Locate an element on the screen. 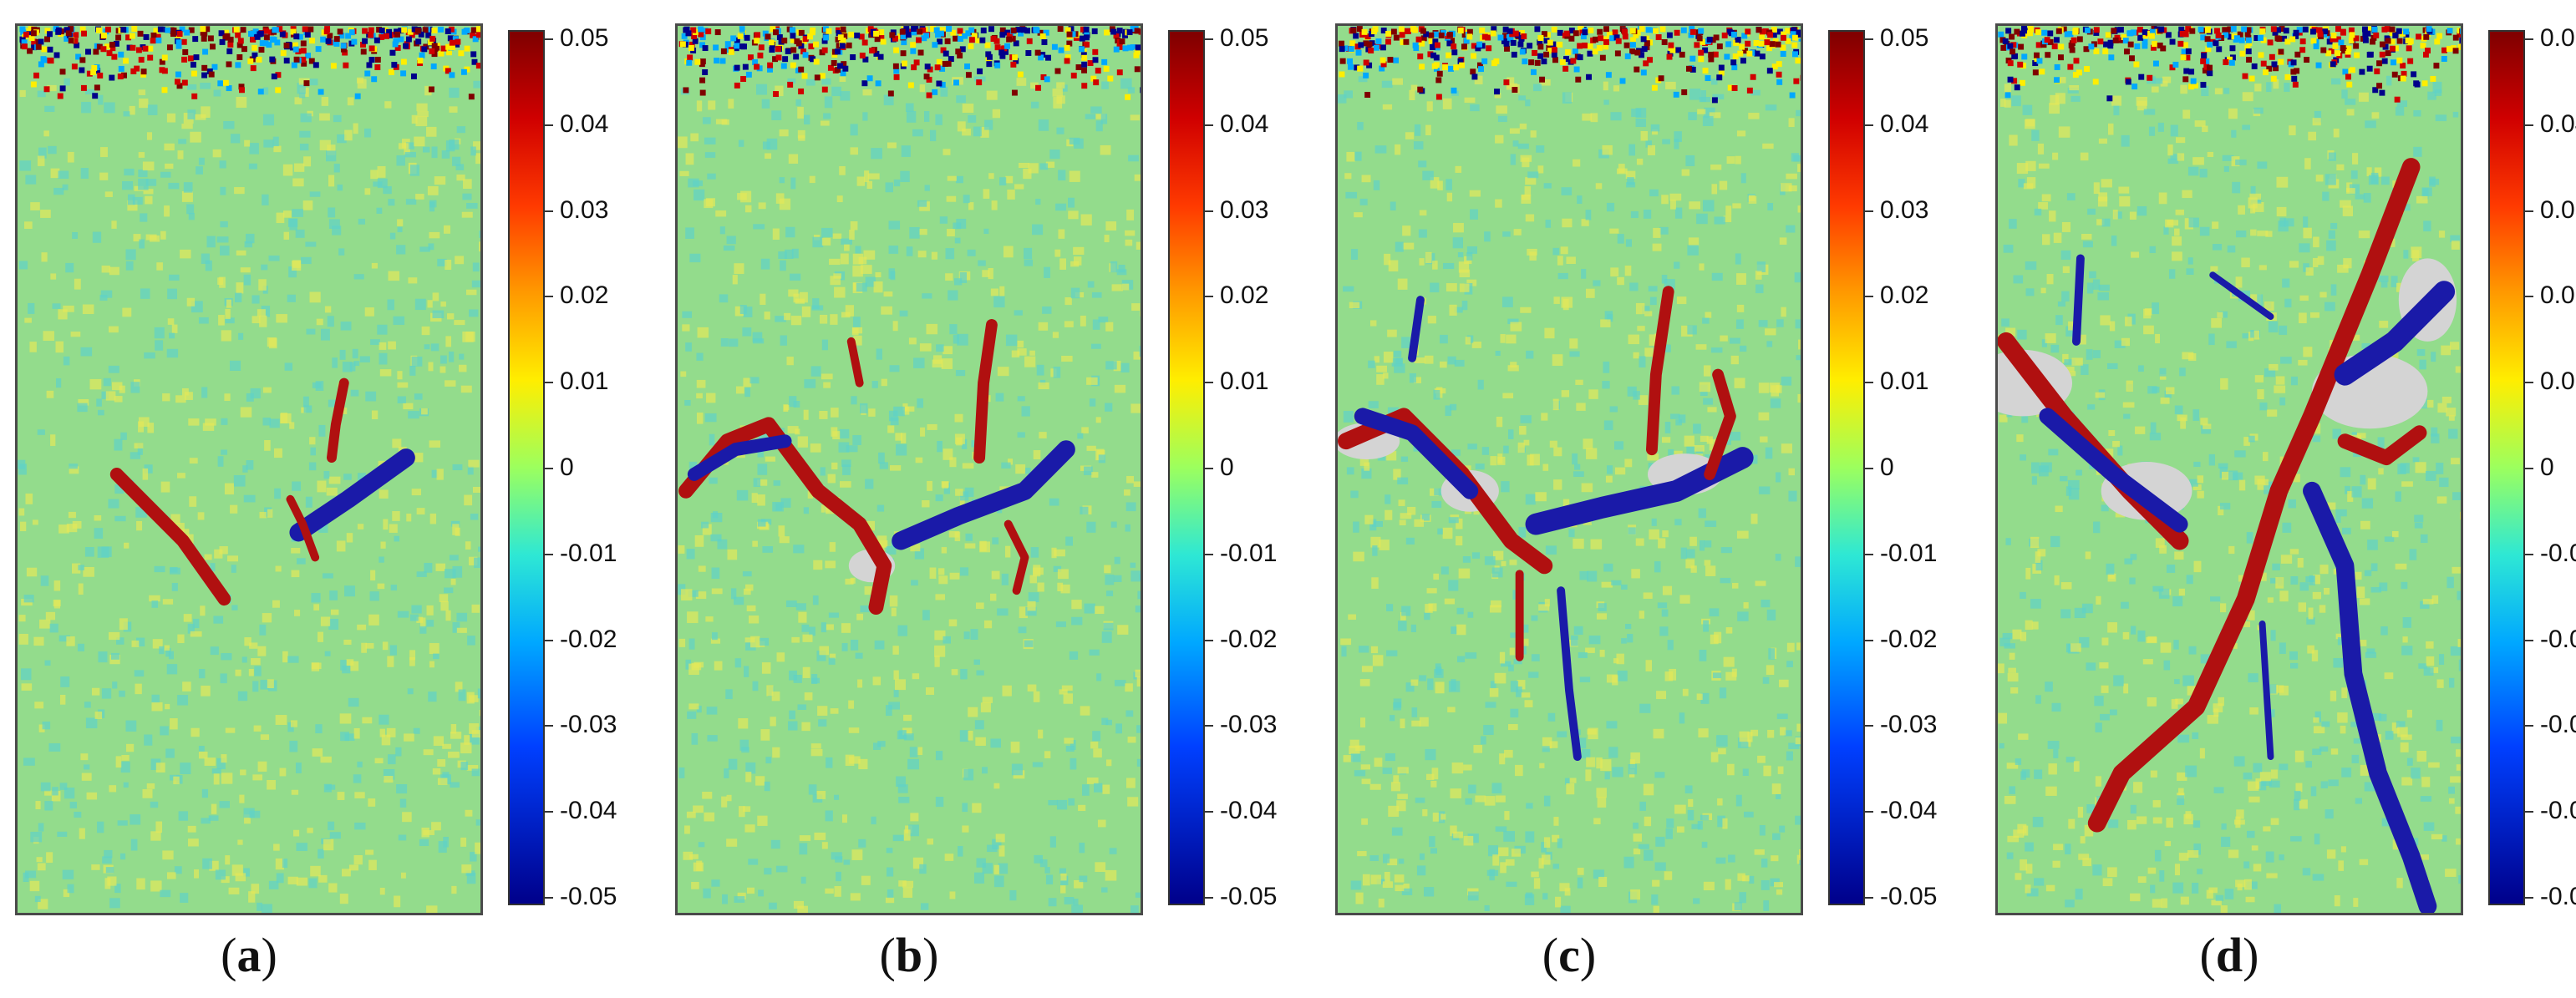 The width and height of the screenshot is (2576, 998). panel-caption: (a) is located at coordinates (249, 955).